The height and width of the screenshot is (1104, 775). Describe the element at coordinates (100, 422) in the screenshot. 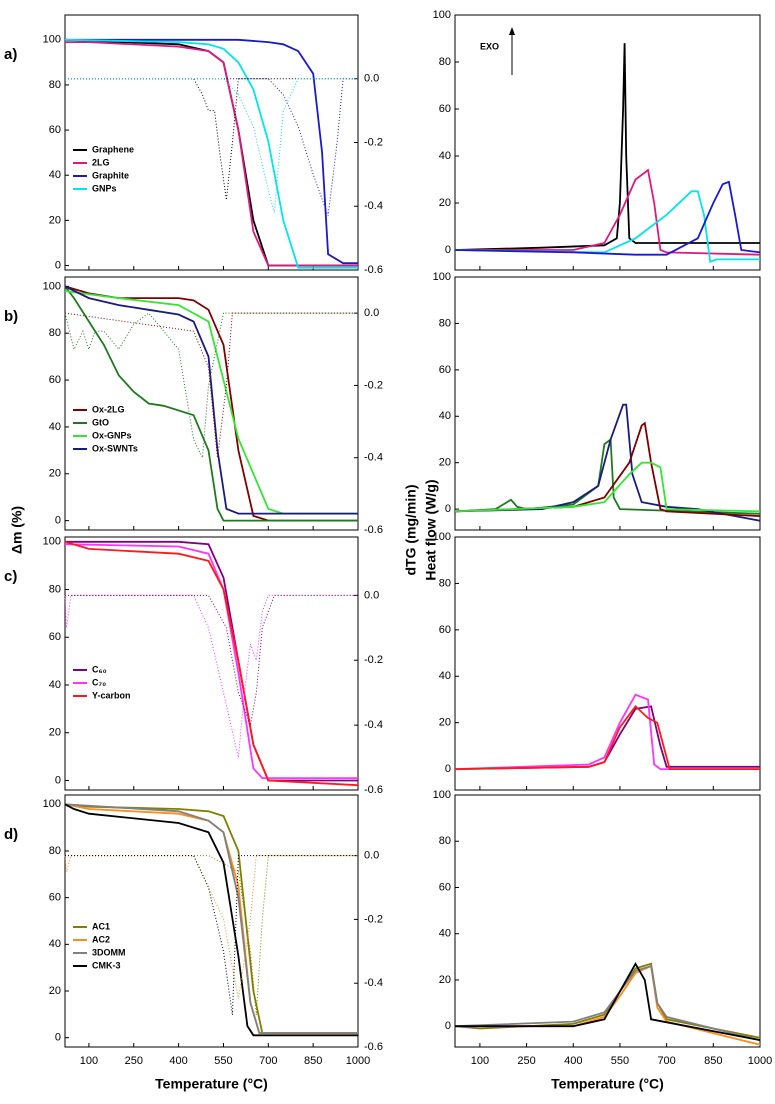

I see `legend-label: GtO` at that location.